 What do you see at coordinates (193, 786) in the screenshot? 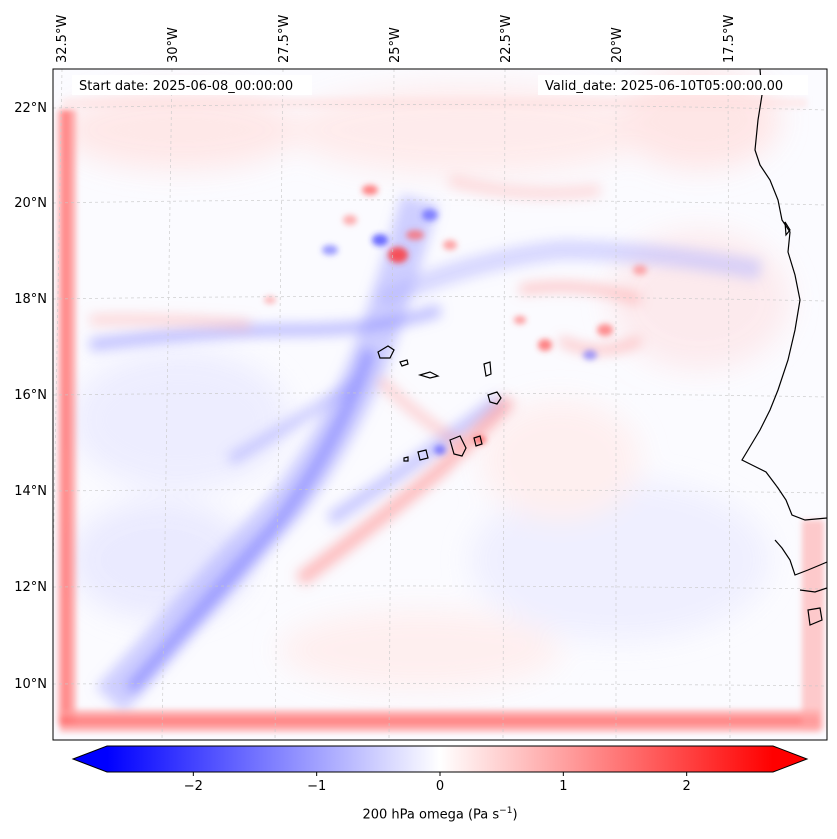
I see `colorbar-tick-label: −2` at bounding box center [193, 786].